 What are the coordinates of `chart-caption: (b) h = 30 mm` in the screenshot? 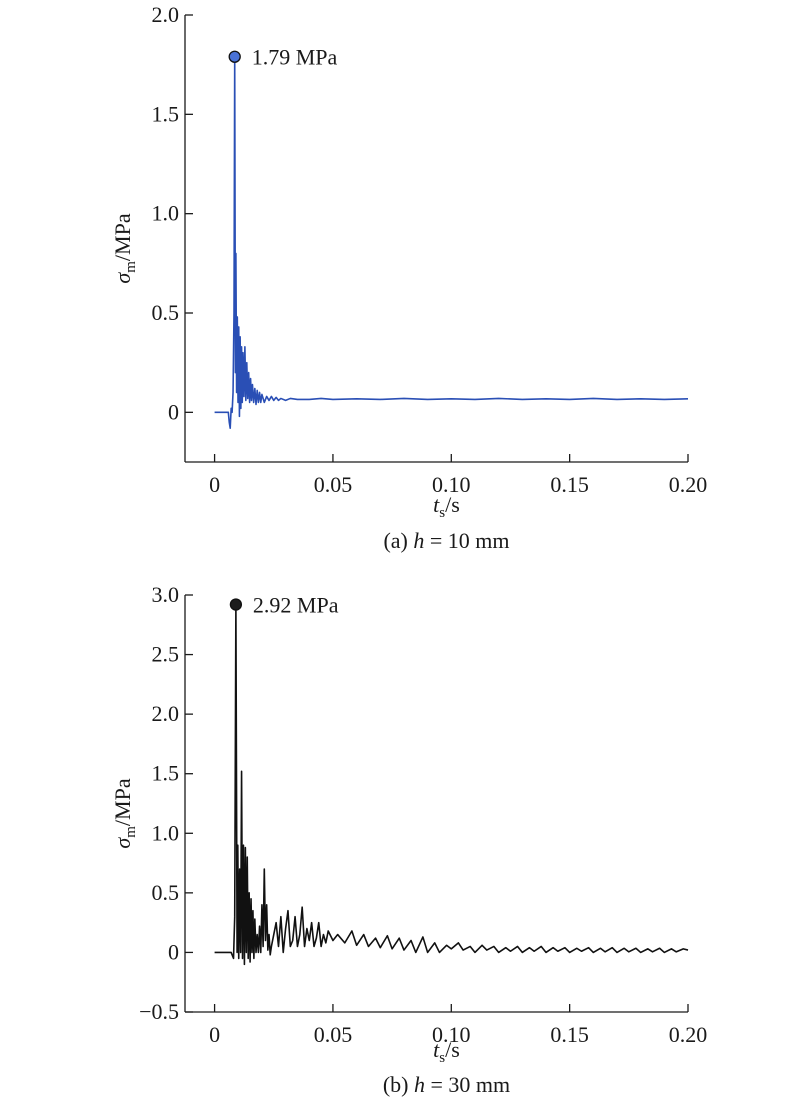 It's located at (446, 1084).